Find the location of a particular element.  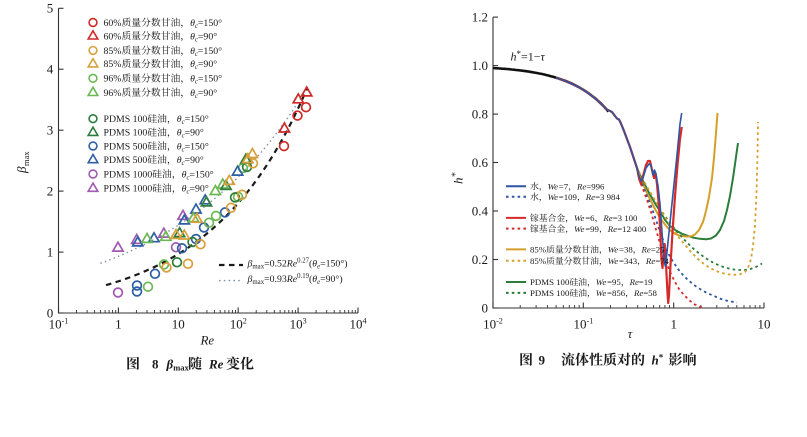

svg-text: =95 is located at coordinates (614, 282).